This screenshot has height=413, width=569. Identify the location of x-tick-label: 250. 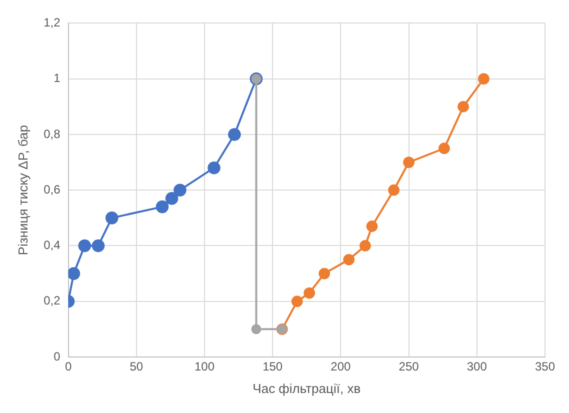
(409, 367).